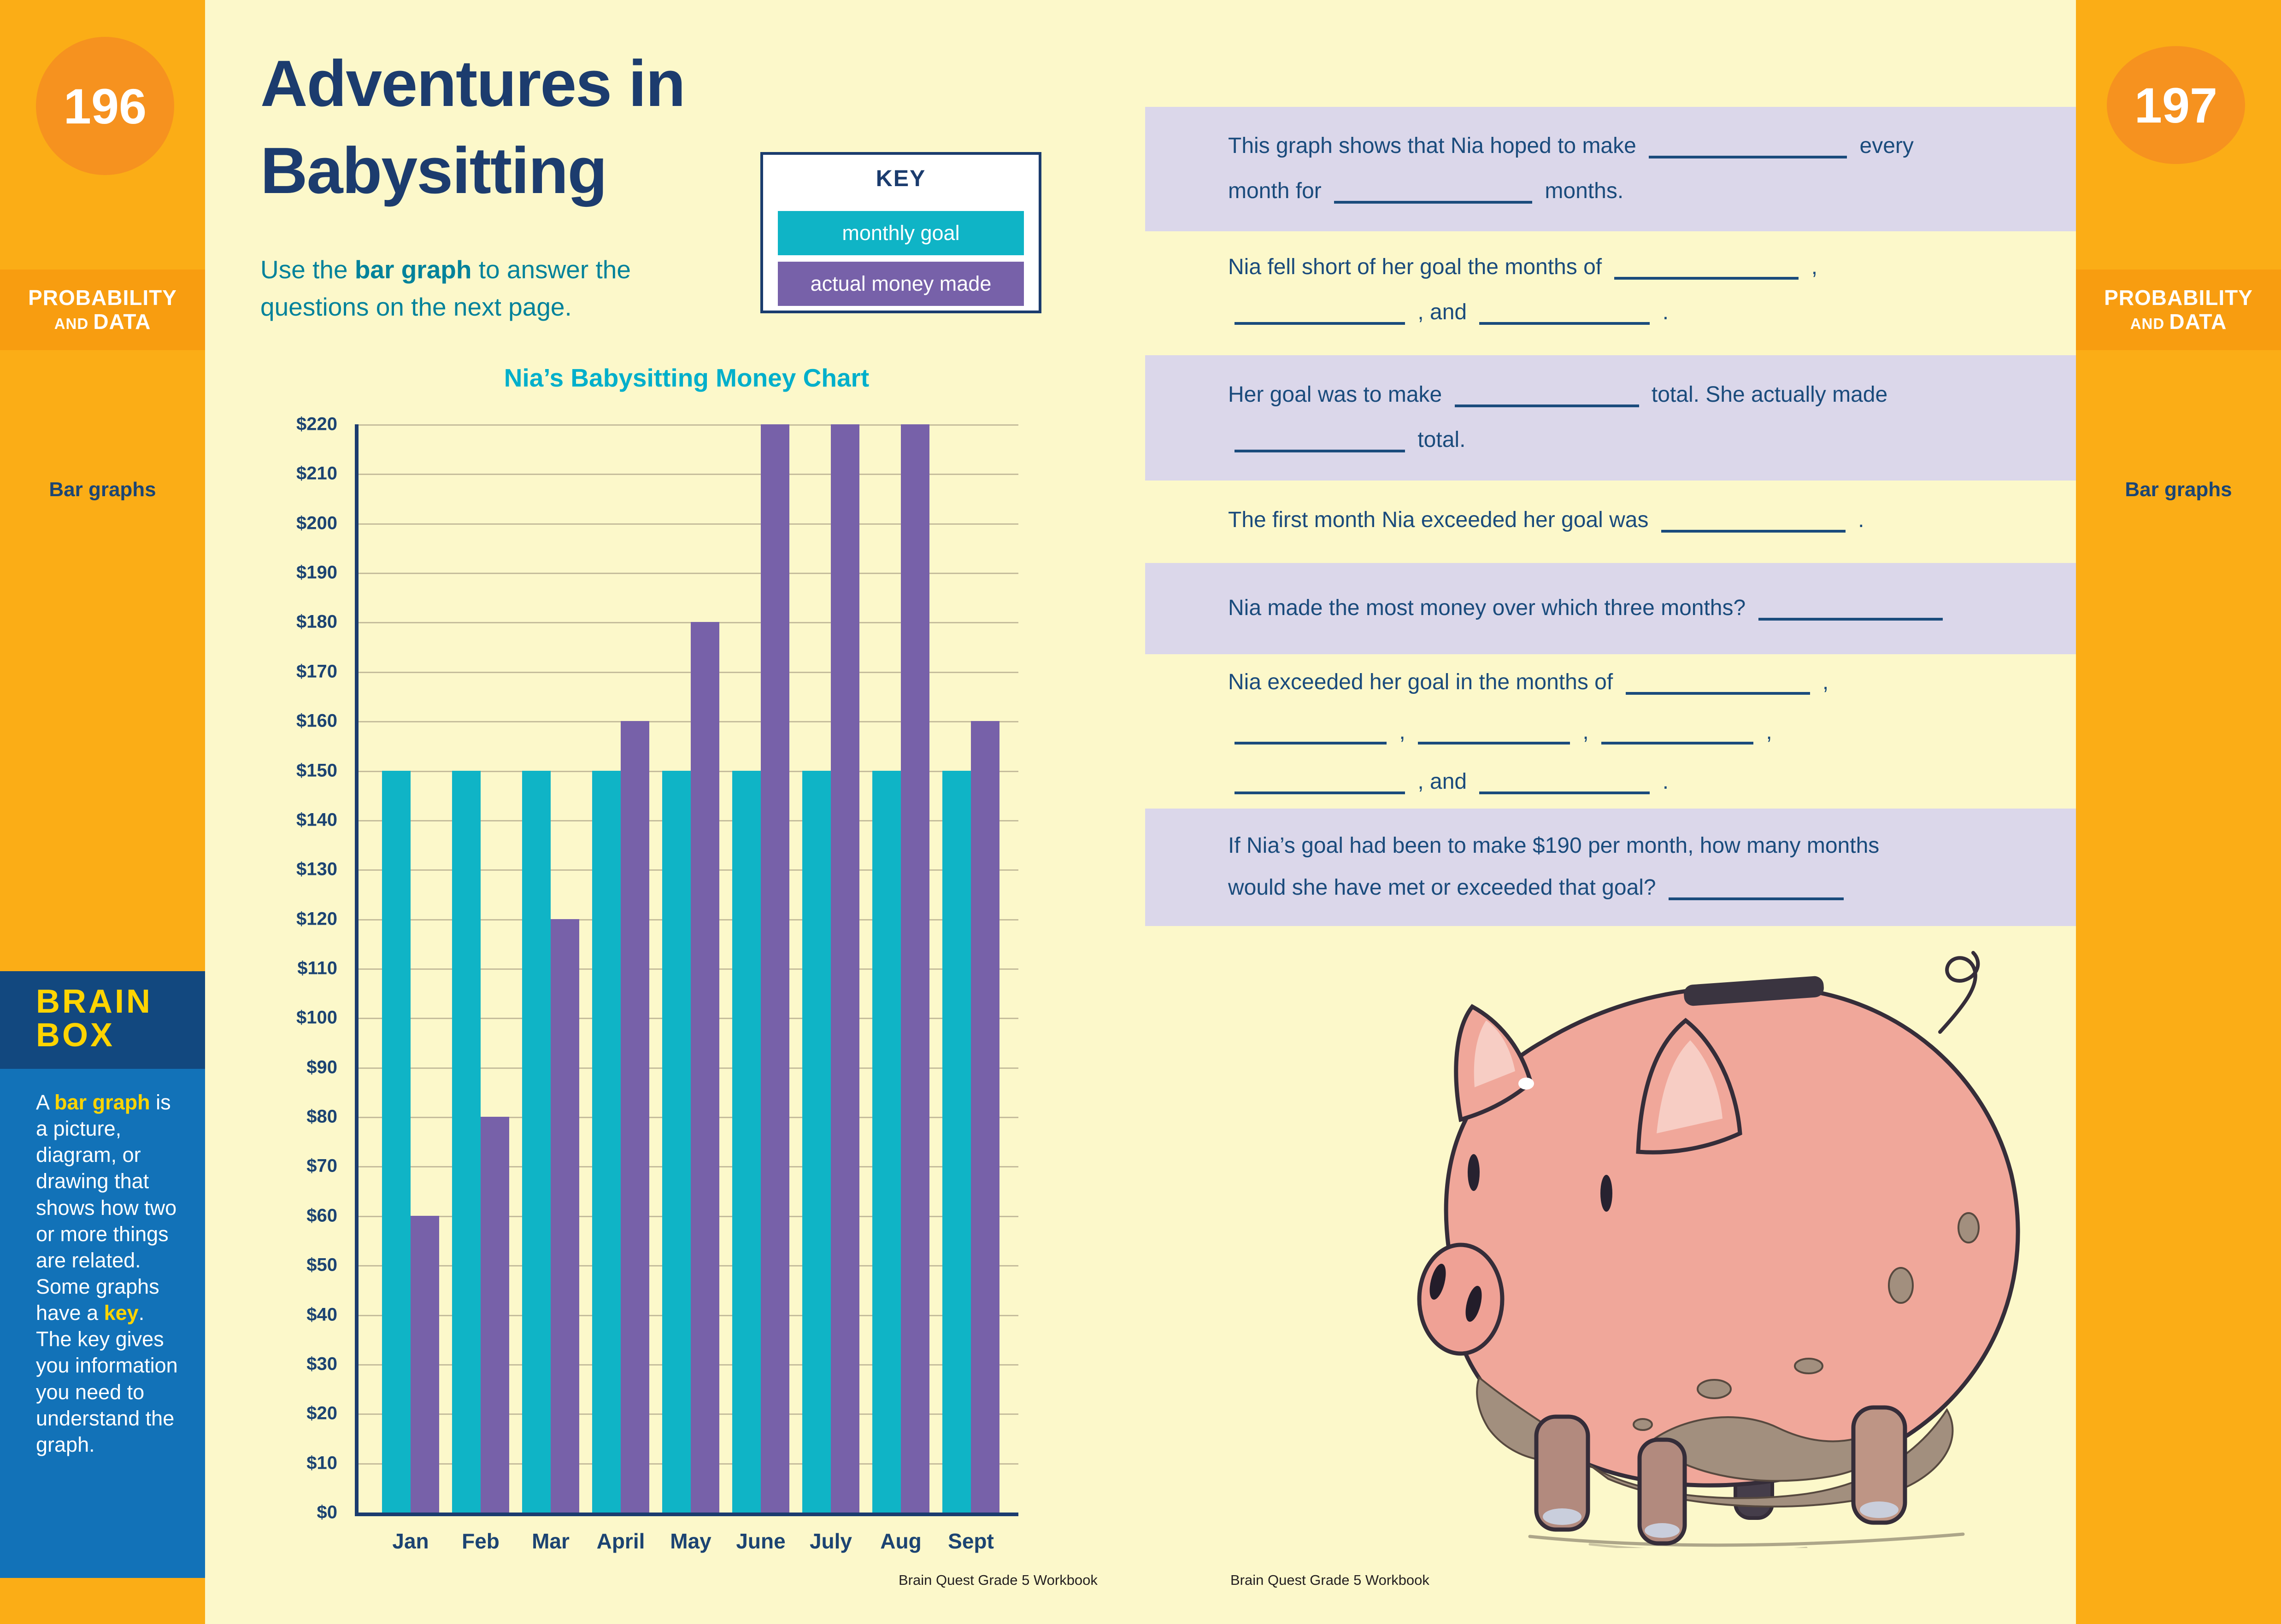 The width and height of the screenshot is (2281, 1624). What do you see at coordinates (901, 1541) in the screenshot?
I see `x-axis-label: Aug` at bounding box center [901, 1541].